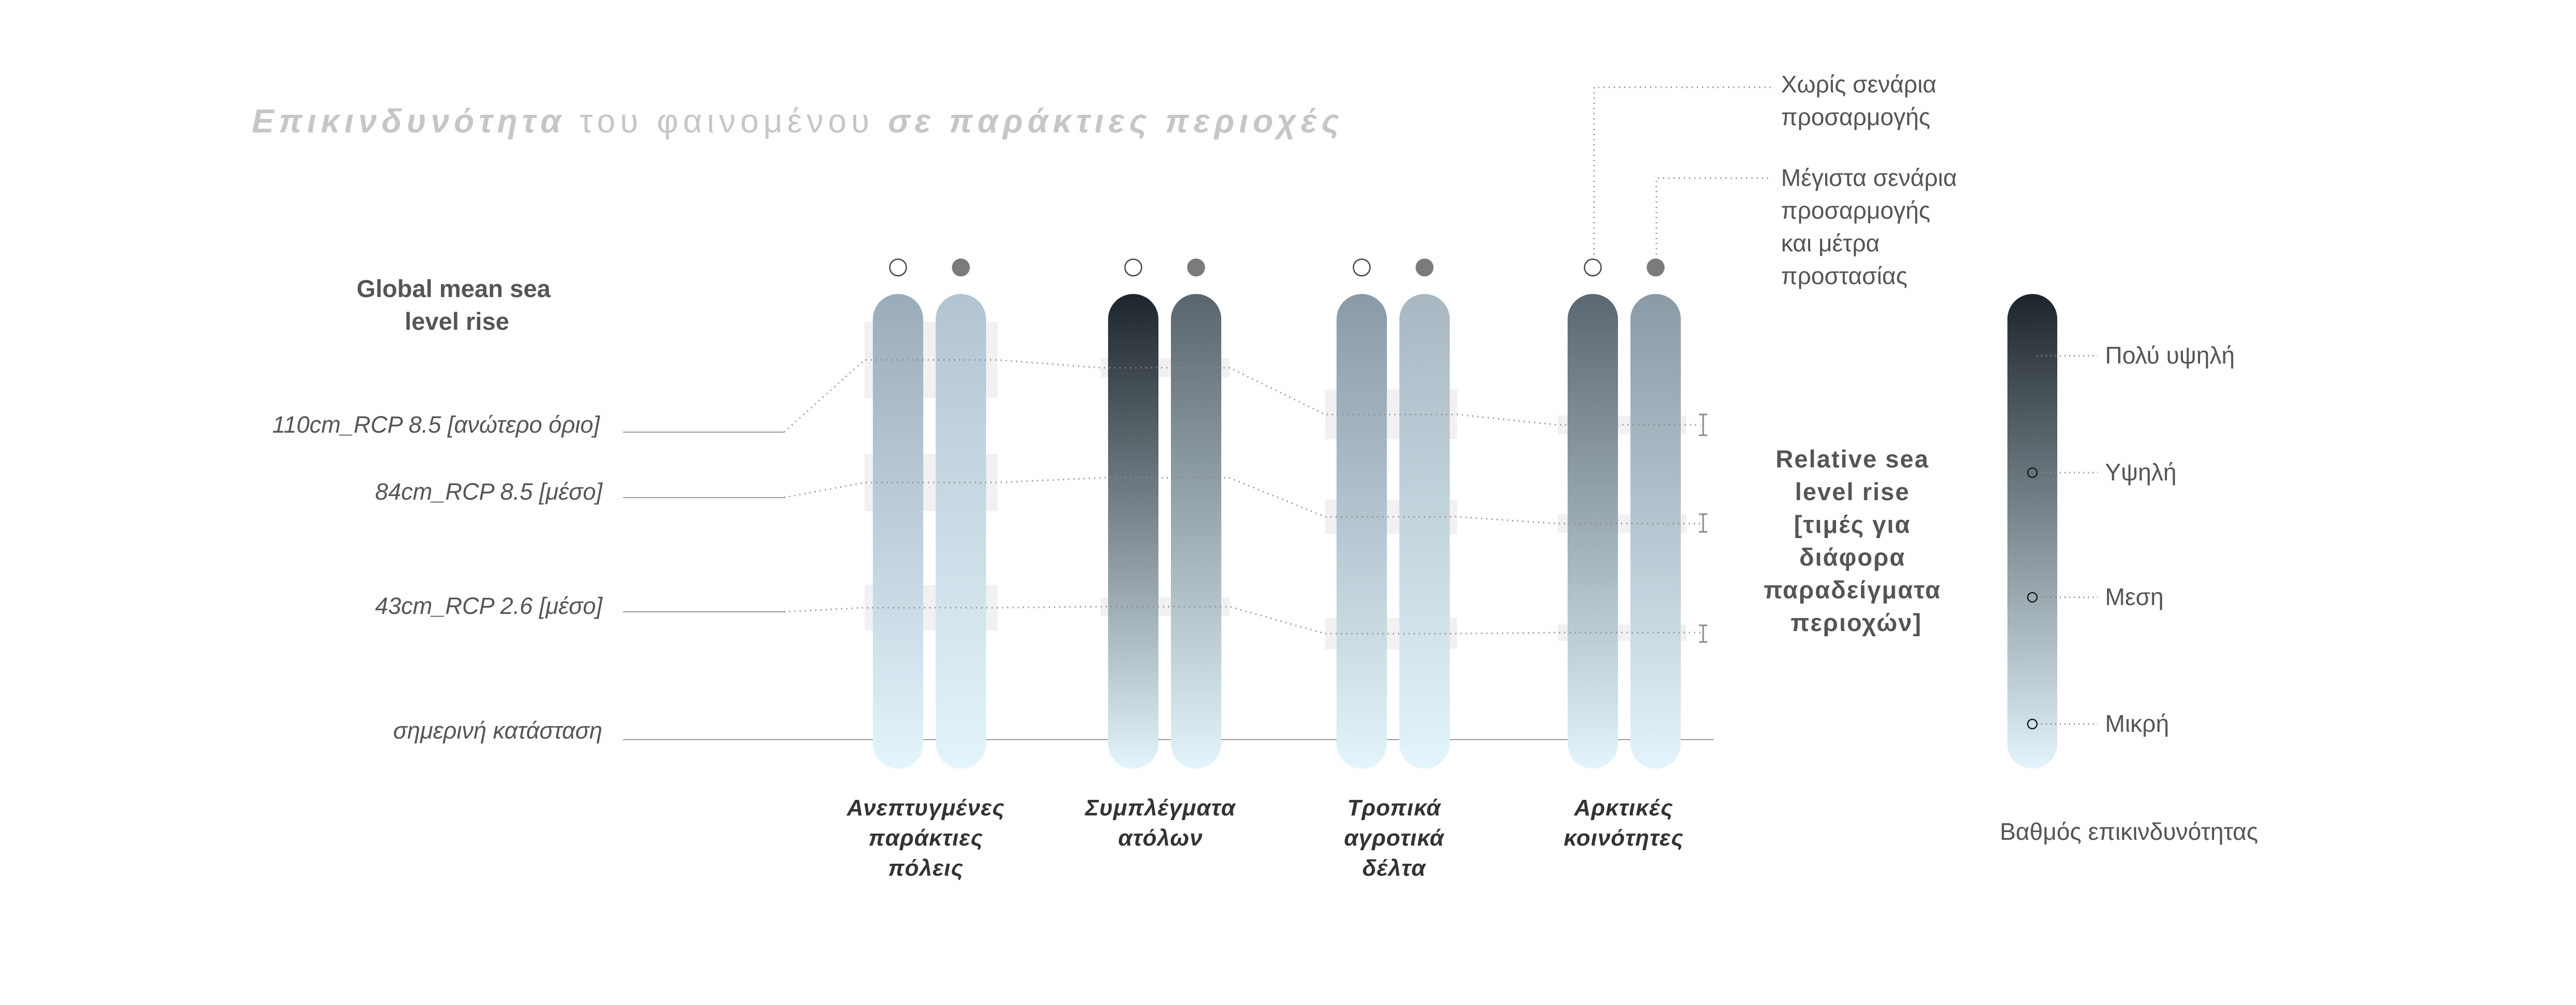  Describe the element at coordinates (1424, 531) in the screenshot. I see `bar-tropical-agricultural-deltas-max-adaptation` at that location.